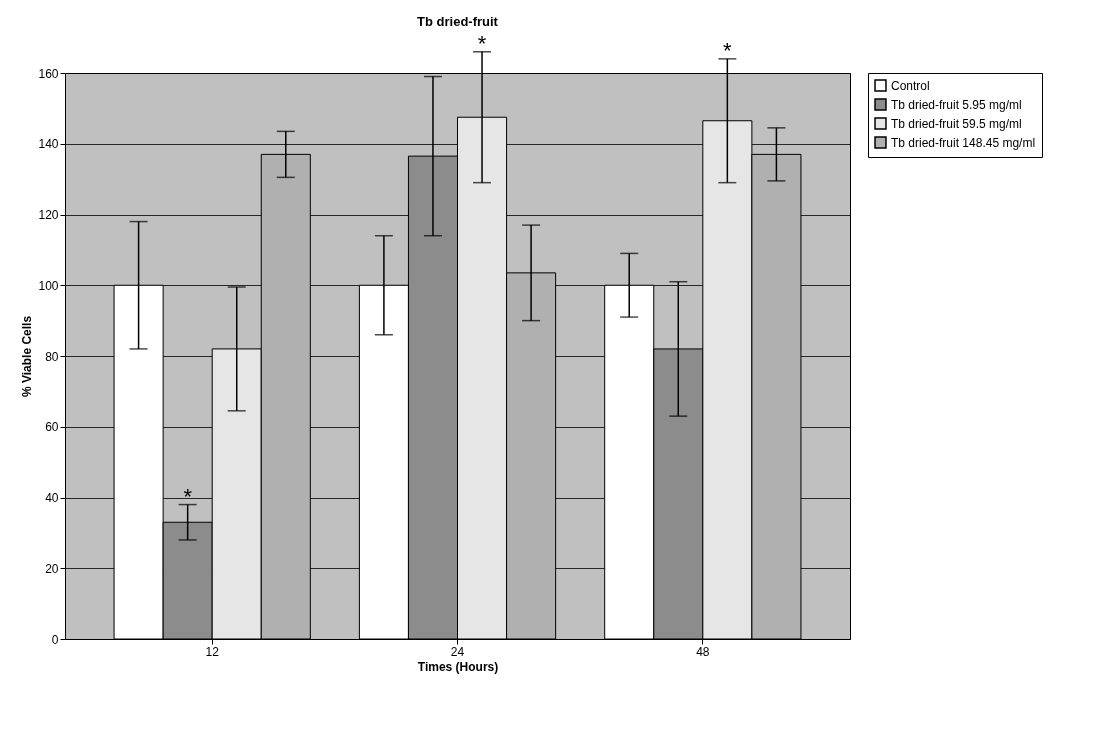 This screenshot has width=1106, height=731. I want to click on x-tick-label: 24, so click(457, 651).